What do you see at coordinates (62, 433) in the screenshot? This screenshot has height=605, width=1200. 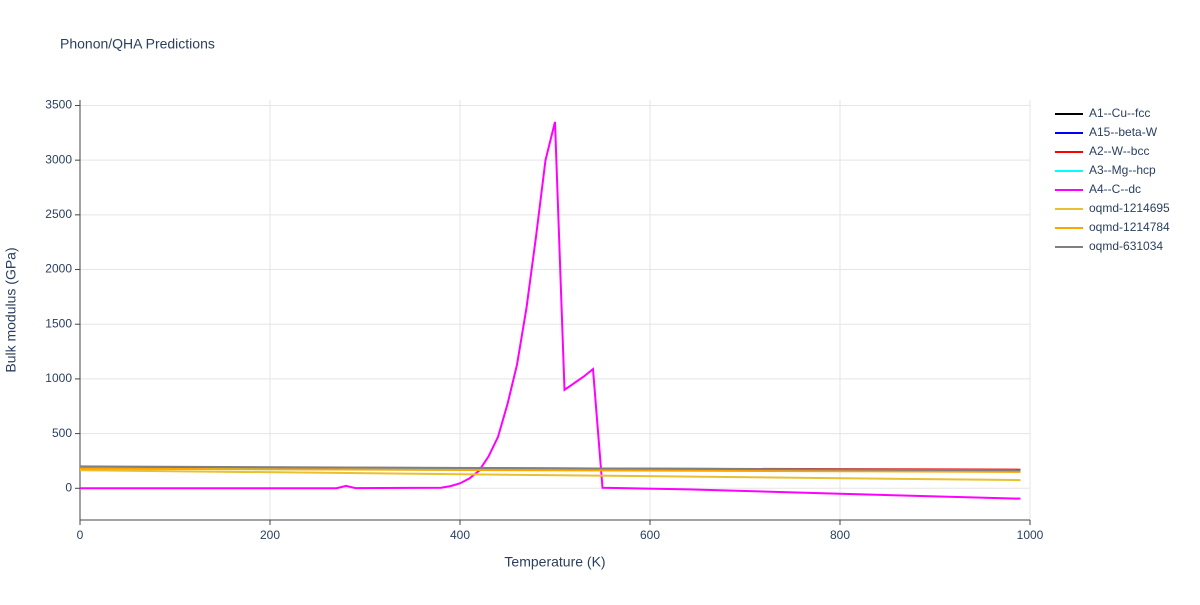 I see `y-tick-label: 500` at bounding box center [62, 433].